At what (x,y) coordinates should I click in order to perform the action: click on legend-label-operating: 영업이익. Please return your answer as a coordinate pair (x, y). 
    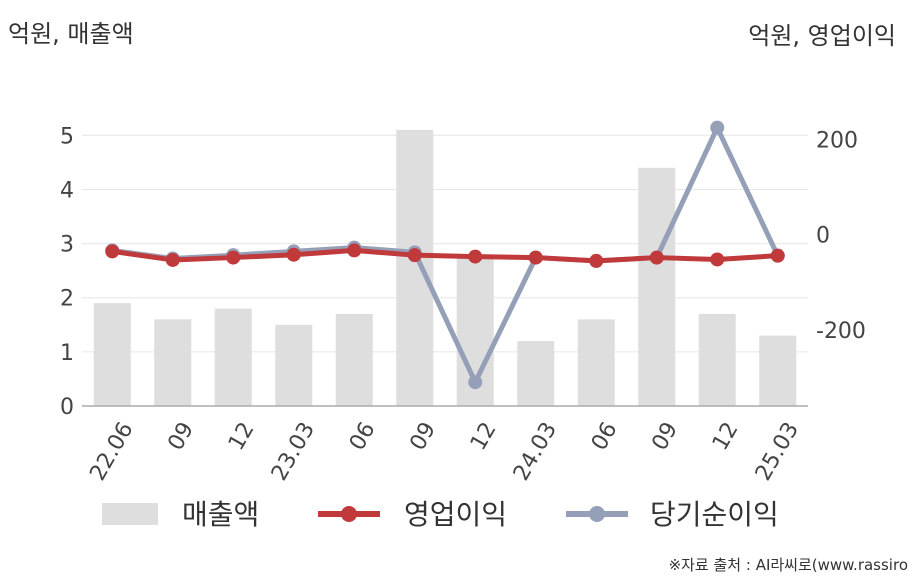
    Looking at the image, I should click on (455, 514).